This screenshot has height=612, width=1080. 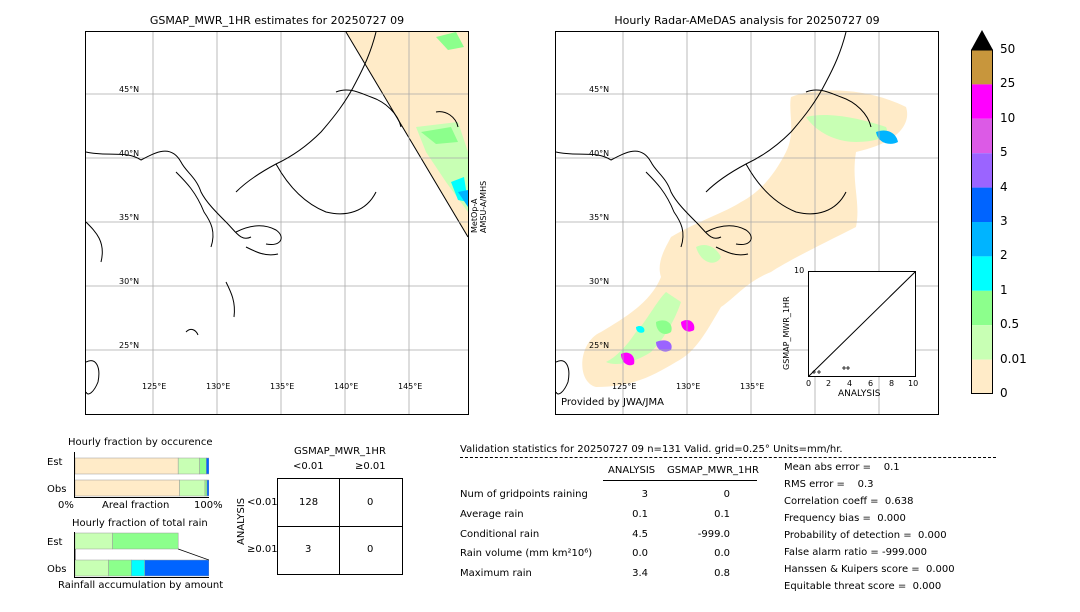 What do you see at coordinates (492, 514) in the screenshot?
I see `stats-row-label: Average rain` at bounding box center [492, 514].